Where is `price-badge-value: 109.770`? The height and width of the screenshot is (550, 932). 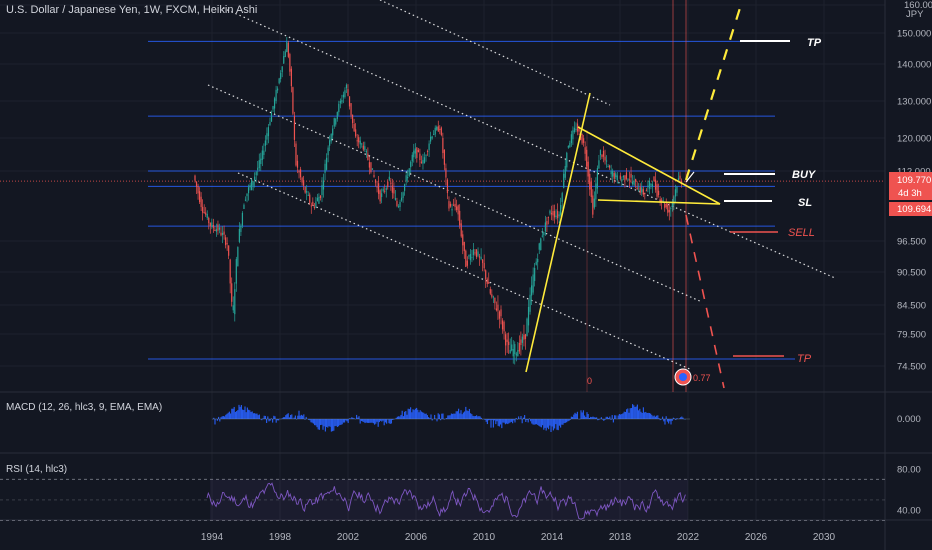
price-badge-value: 109.770 is located at coordinates (914, 180).